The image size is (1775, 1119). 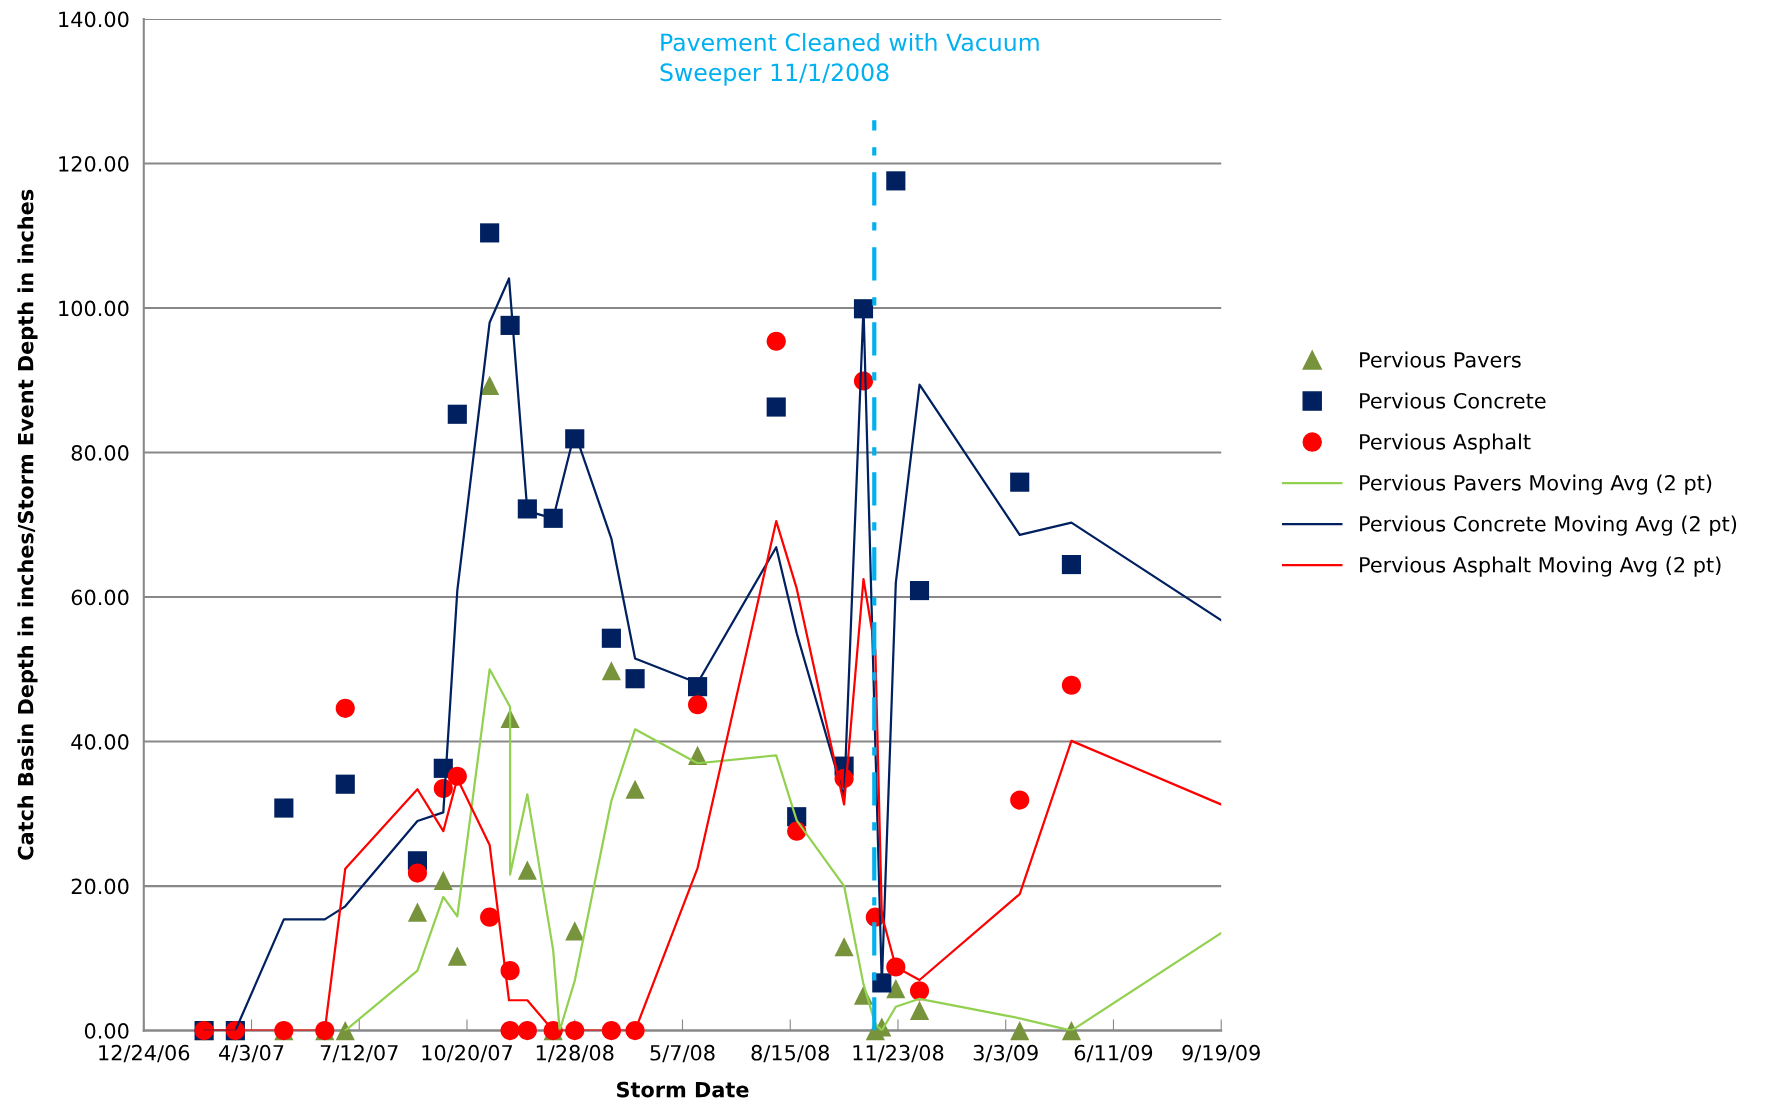 What do you see at coordinates (790, 1053) in the screenshot?
I see `x-tick-label: 8/15/08` at bounding box center [790, 1053].